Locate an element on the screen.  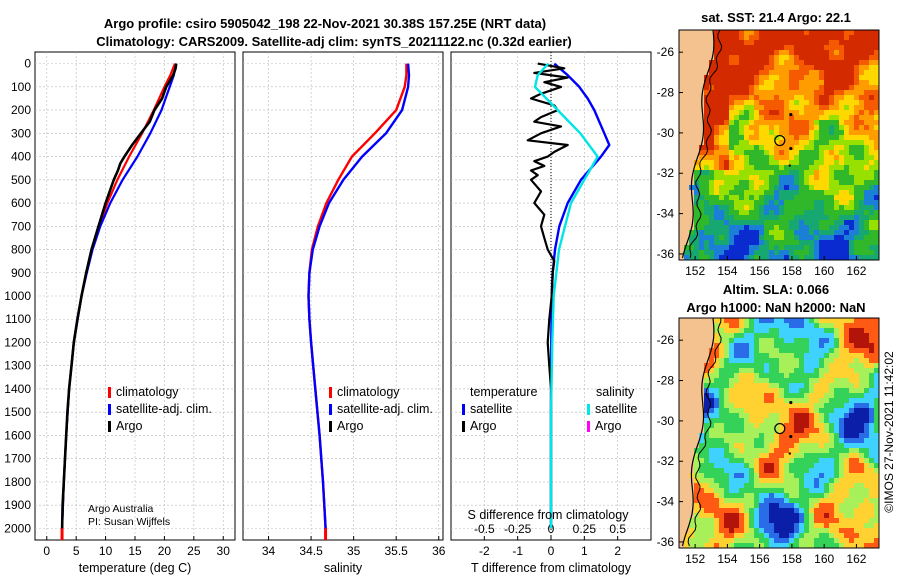
float-dot is located at coordinates (790, 453).